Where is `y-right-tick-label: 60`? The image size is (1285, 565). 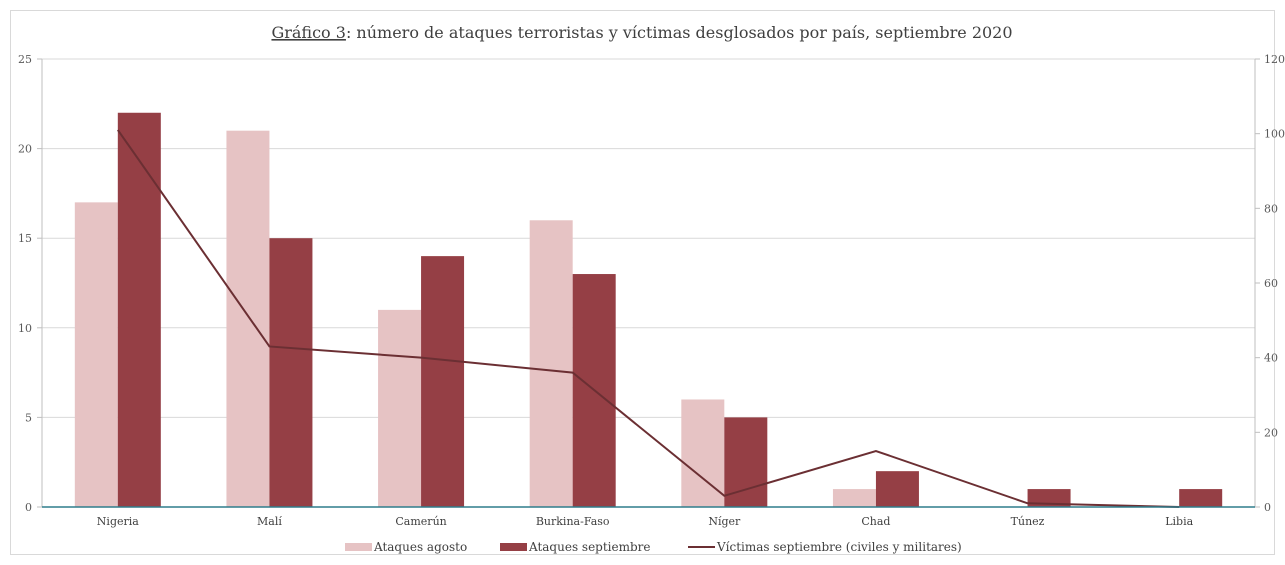 y-right-tick-label: 60 is located at coordinates (1271, 283).